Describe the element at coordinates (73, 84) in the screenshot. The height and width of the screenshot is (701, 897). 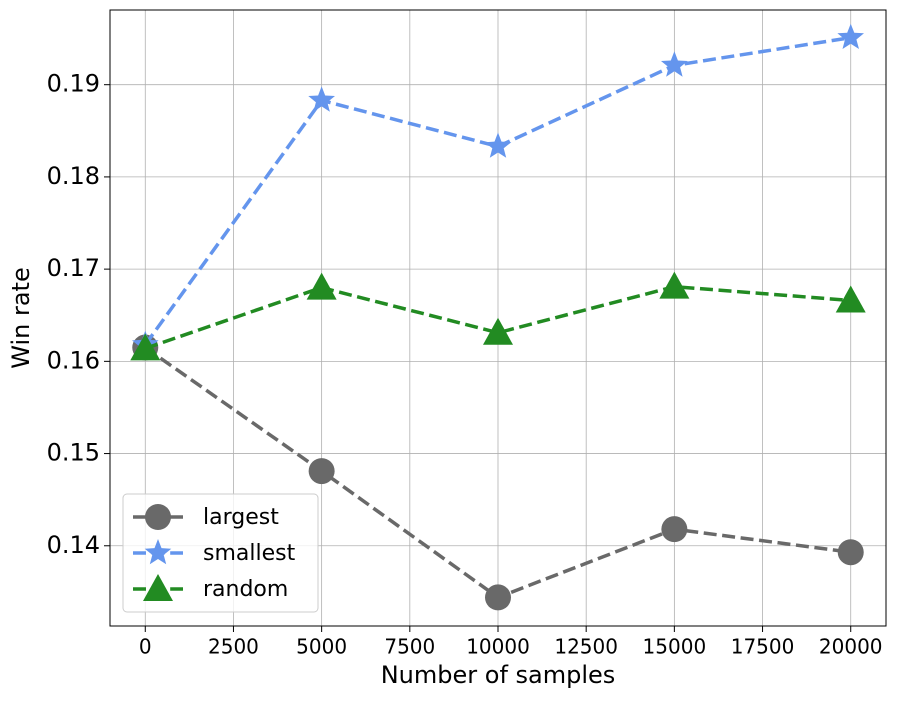
I see `y-tick-label: 0.19` at that location.